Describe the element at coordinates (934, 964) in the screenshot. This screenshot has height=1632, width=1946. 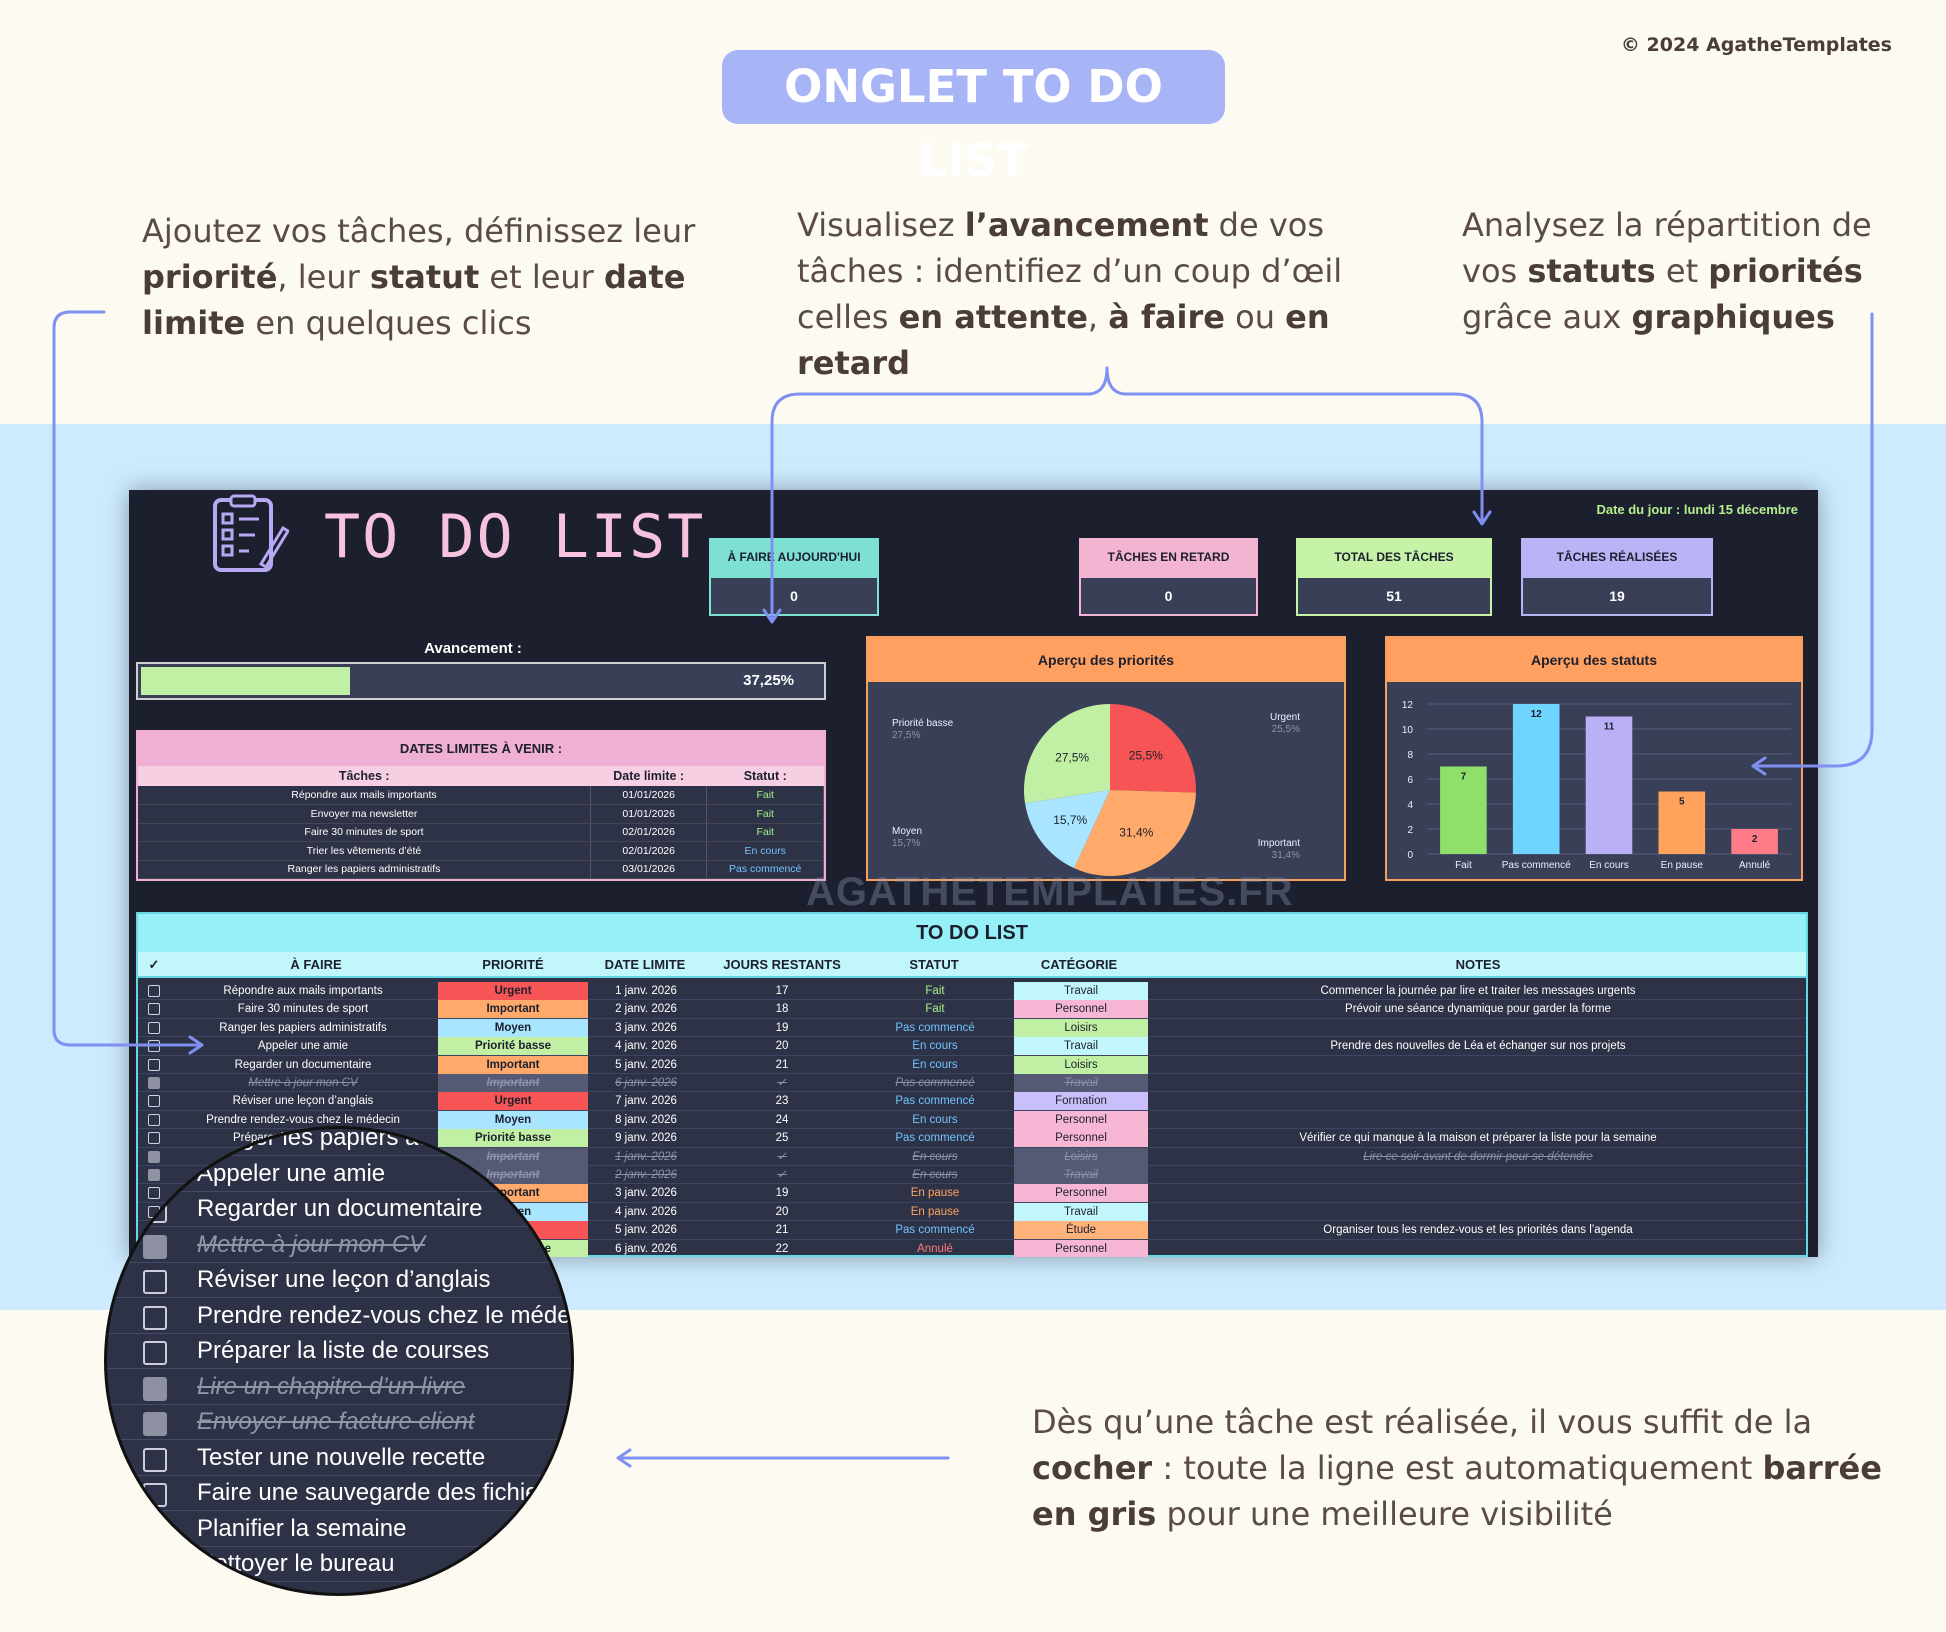
I see `header-status: STATUT` at that location.